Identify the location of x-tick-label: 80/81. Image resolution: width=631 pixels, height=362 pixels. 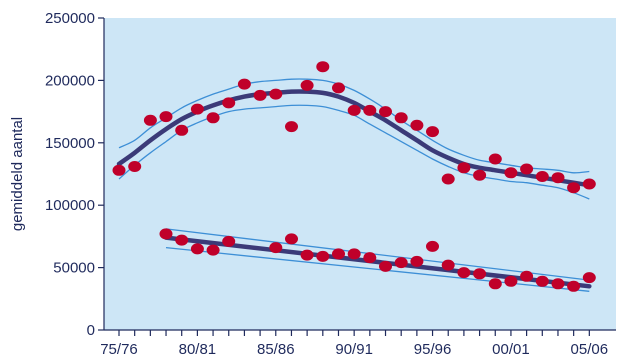
(198, 349).